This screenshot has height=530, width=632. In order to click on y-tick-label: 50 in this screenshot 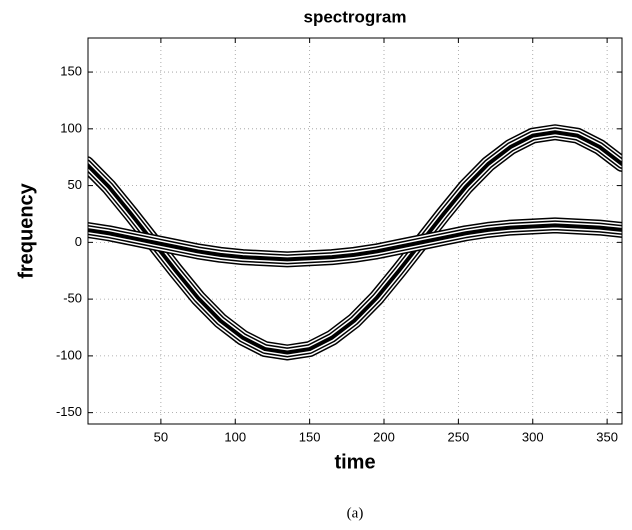, I will do `click(75, 184)`.